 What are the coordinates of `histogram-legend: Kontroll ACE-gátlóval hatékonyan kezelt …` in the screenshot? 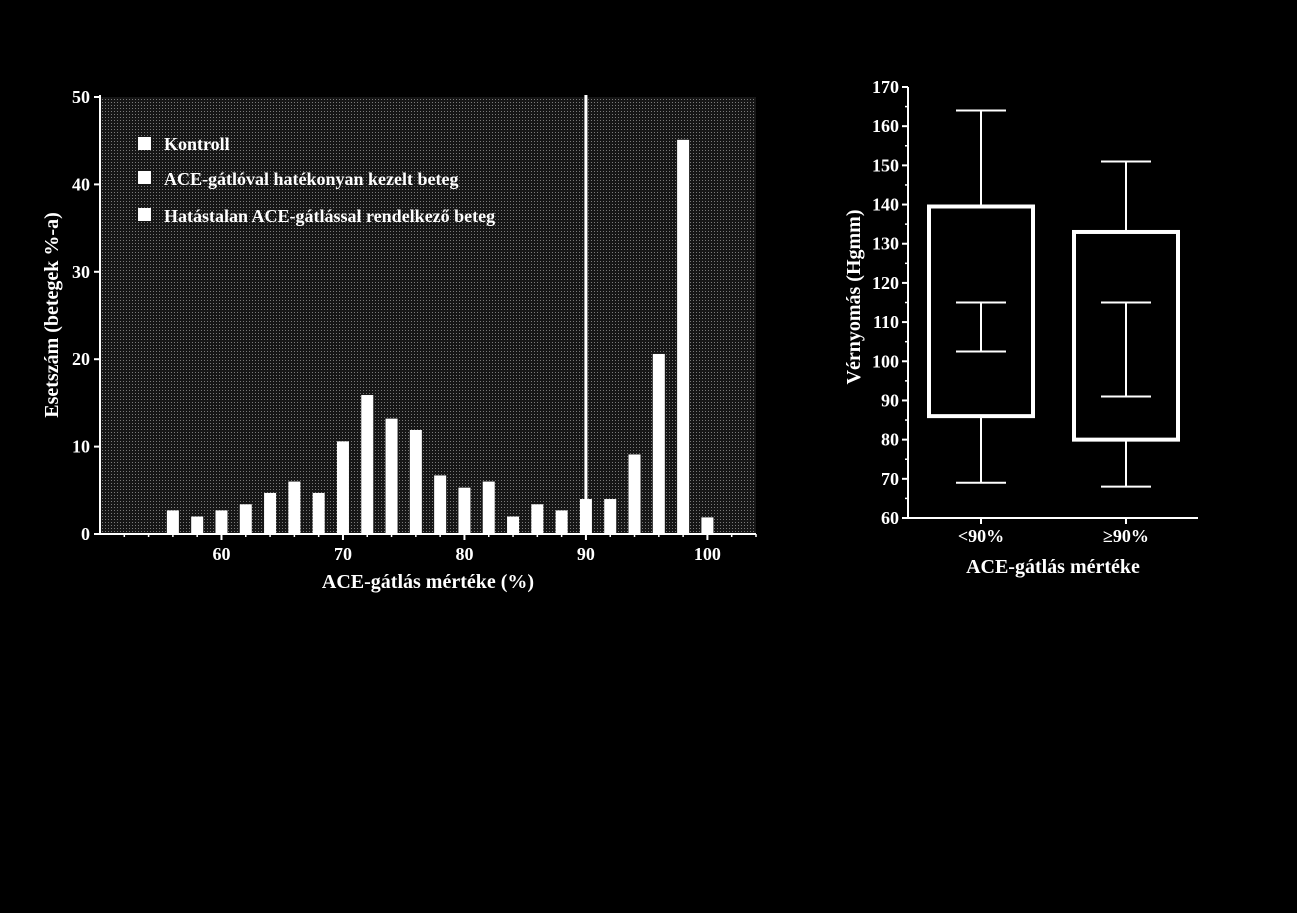 It's located at (316, 180).